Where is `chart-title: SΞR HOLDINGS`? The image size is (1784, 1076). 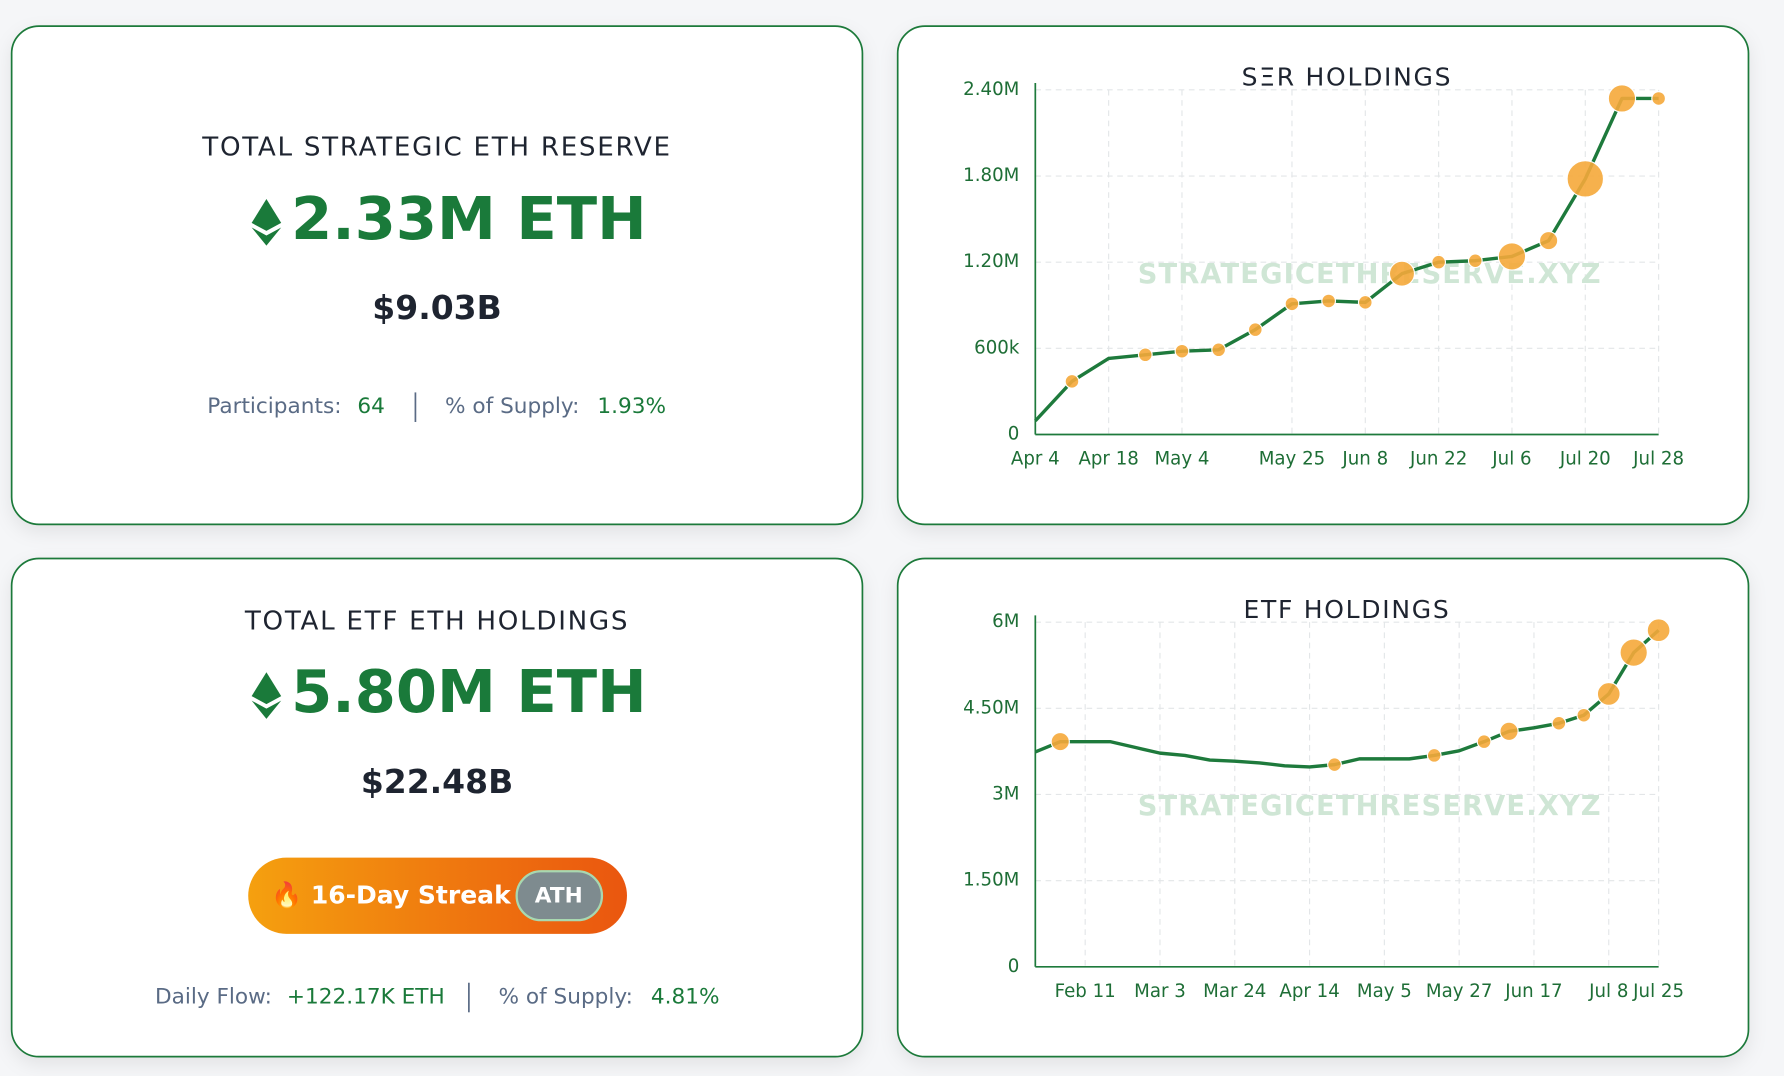 chart-title: SΞR HOLDINGS is located at coordinates (1347, 76).